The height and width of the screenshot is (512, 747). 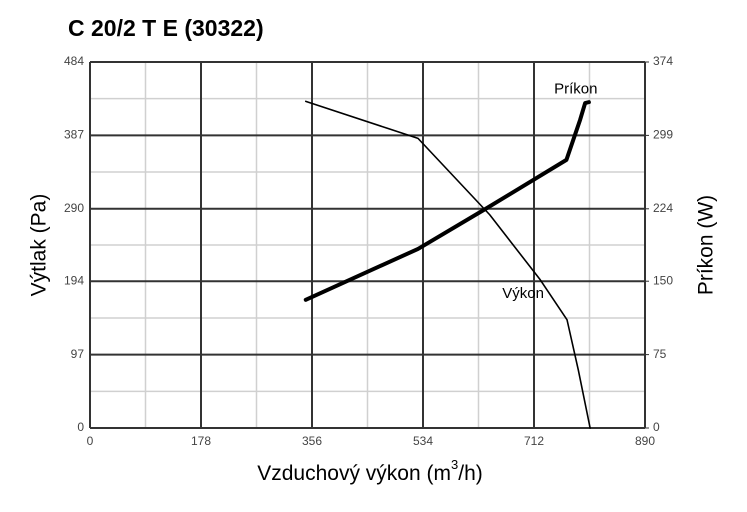 What do you see at coordinates (706, 245) in the screenshot?
I see `y2-axis-label: Príkon (W)` at bounding box center [706, 245].